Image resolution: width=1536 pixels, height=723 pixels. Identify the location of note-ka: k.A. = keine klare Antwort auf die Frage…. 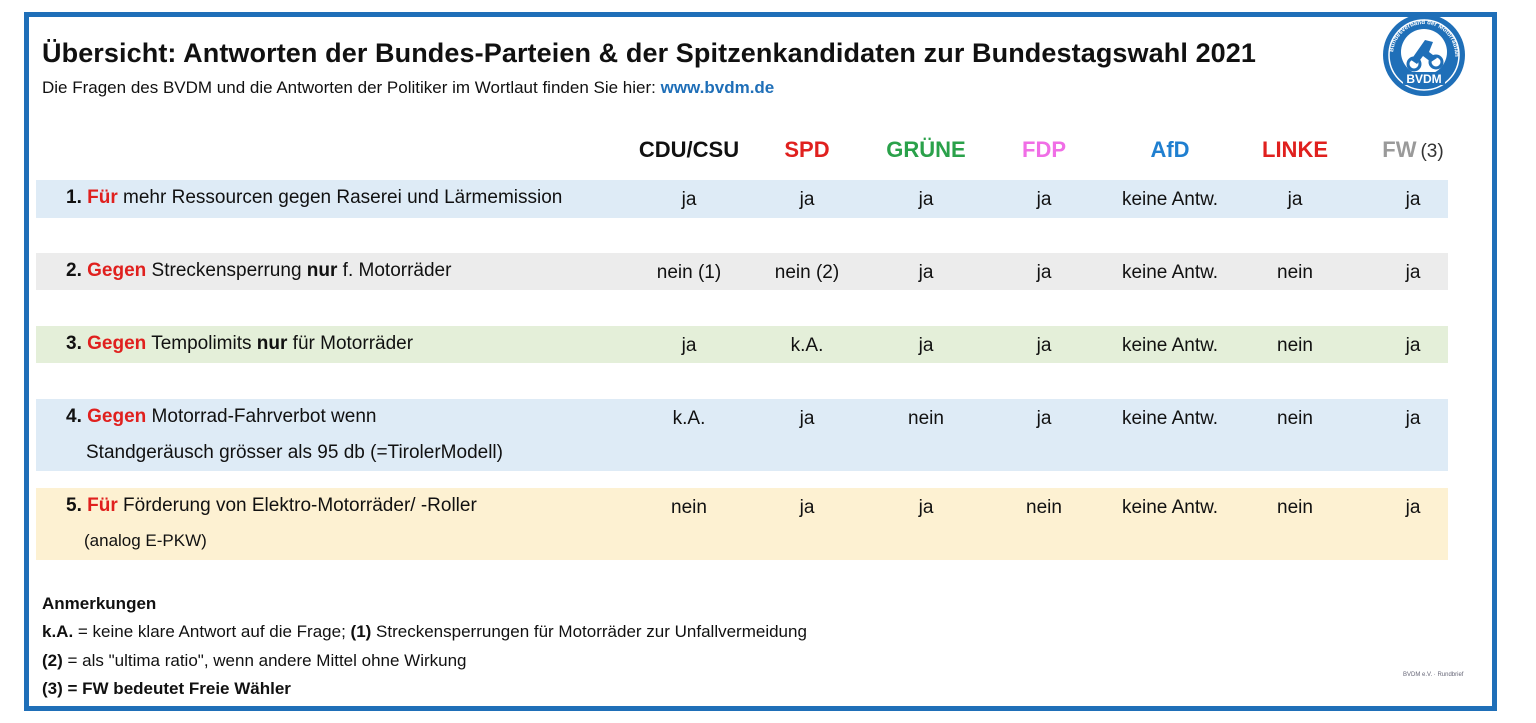
(424, 631).